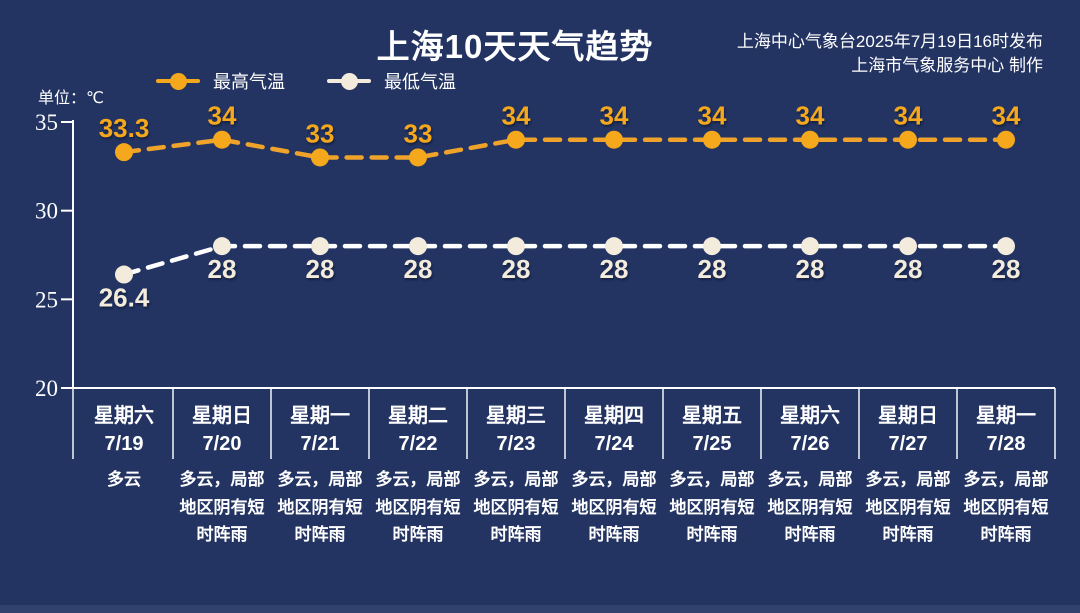  I want to click on date-label: 7/21, so click(320, 444).